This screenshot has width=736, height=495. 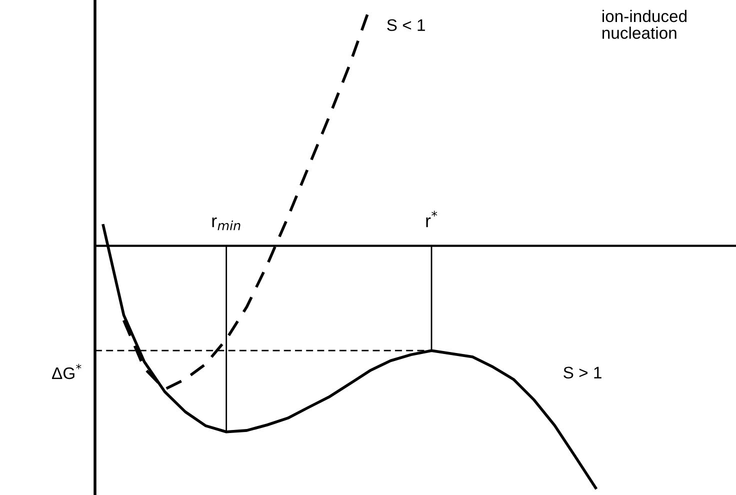 What do you see at coordinates (226, 223) in the screenshot?
I see `annotation: r$_{min}$` at bounding box center [226, 223].